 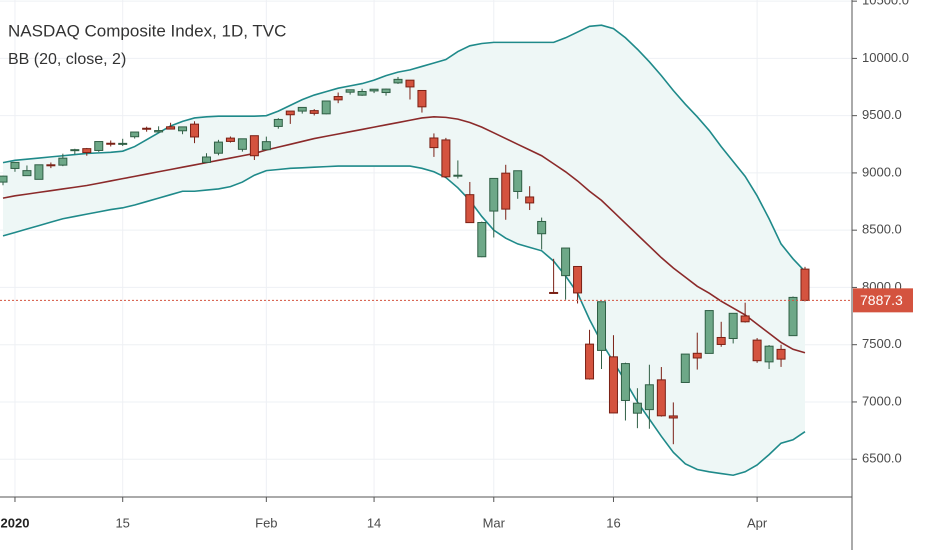 I want to click on y-tick-label: 9500.0, so click(x=882, y=114).